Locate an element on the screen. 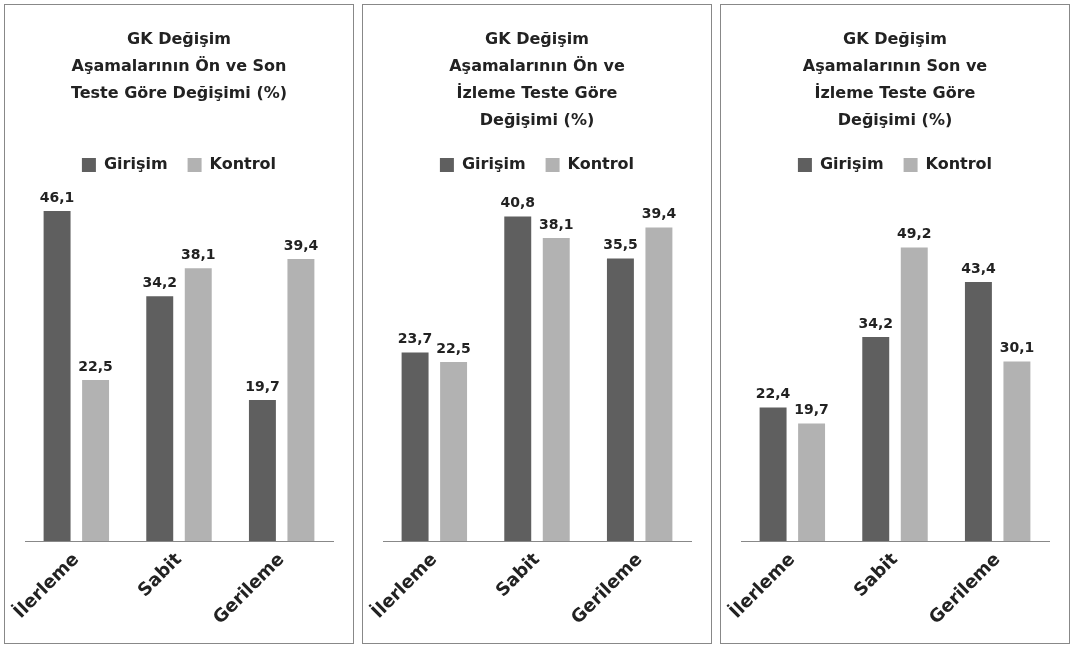 The image size is (1074, 652). chart-title: GK Değişim Aşamalarının Ön ve Son Teste Göre Değişimi (%) is located at coordinates (179, 66).